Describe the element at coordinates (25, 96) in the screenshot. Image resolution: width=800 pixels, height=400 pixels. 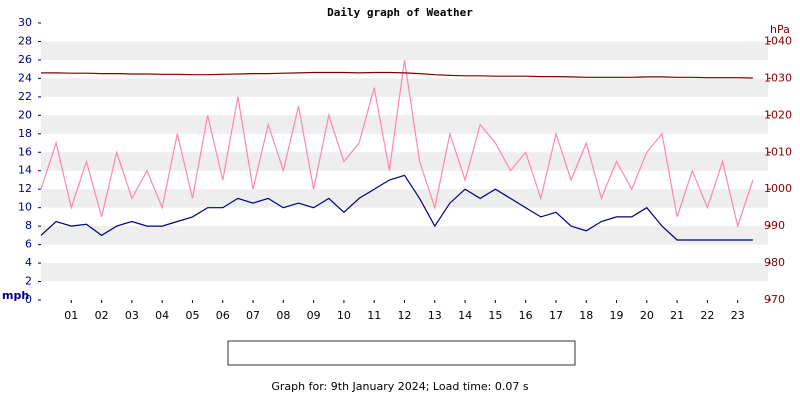
I see `y-tick-label: 22` at that location.